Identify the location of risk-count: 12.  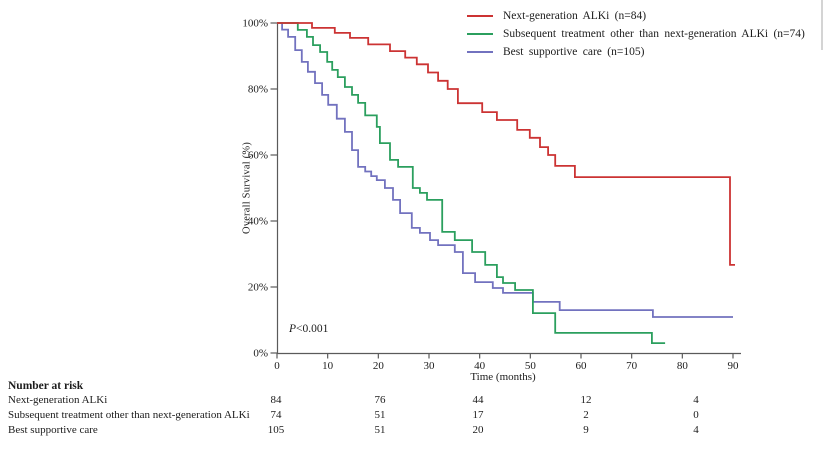
(586, 400).